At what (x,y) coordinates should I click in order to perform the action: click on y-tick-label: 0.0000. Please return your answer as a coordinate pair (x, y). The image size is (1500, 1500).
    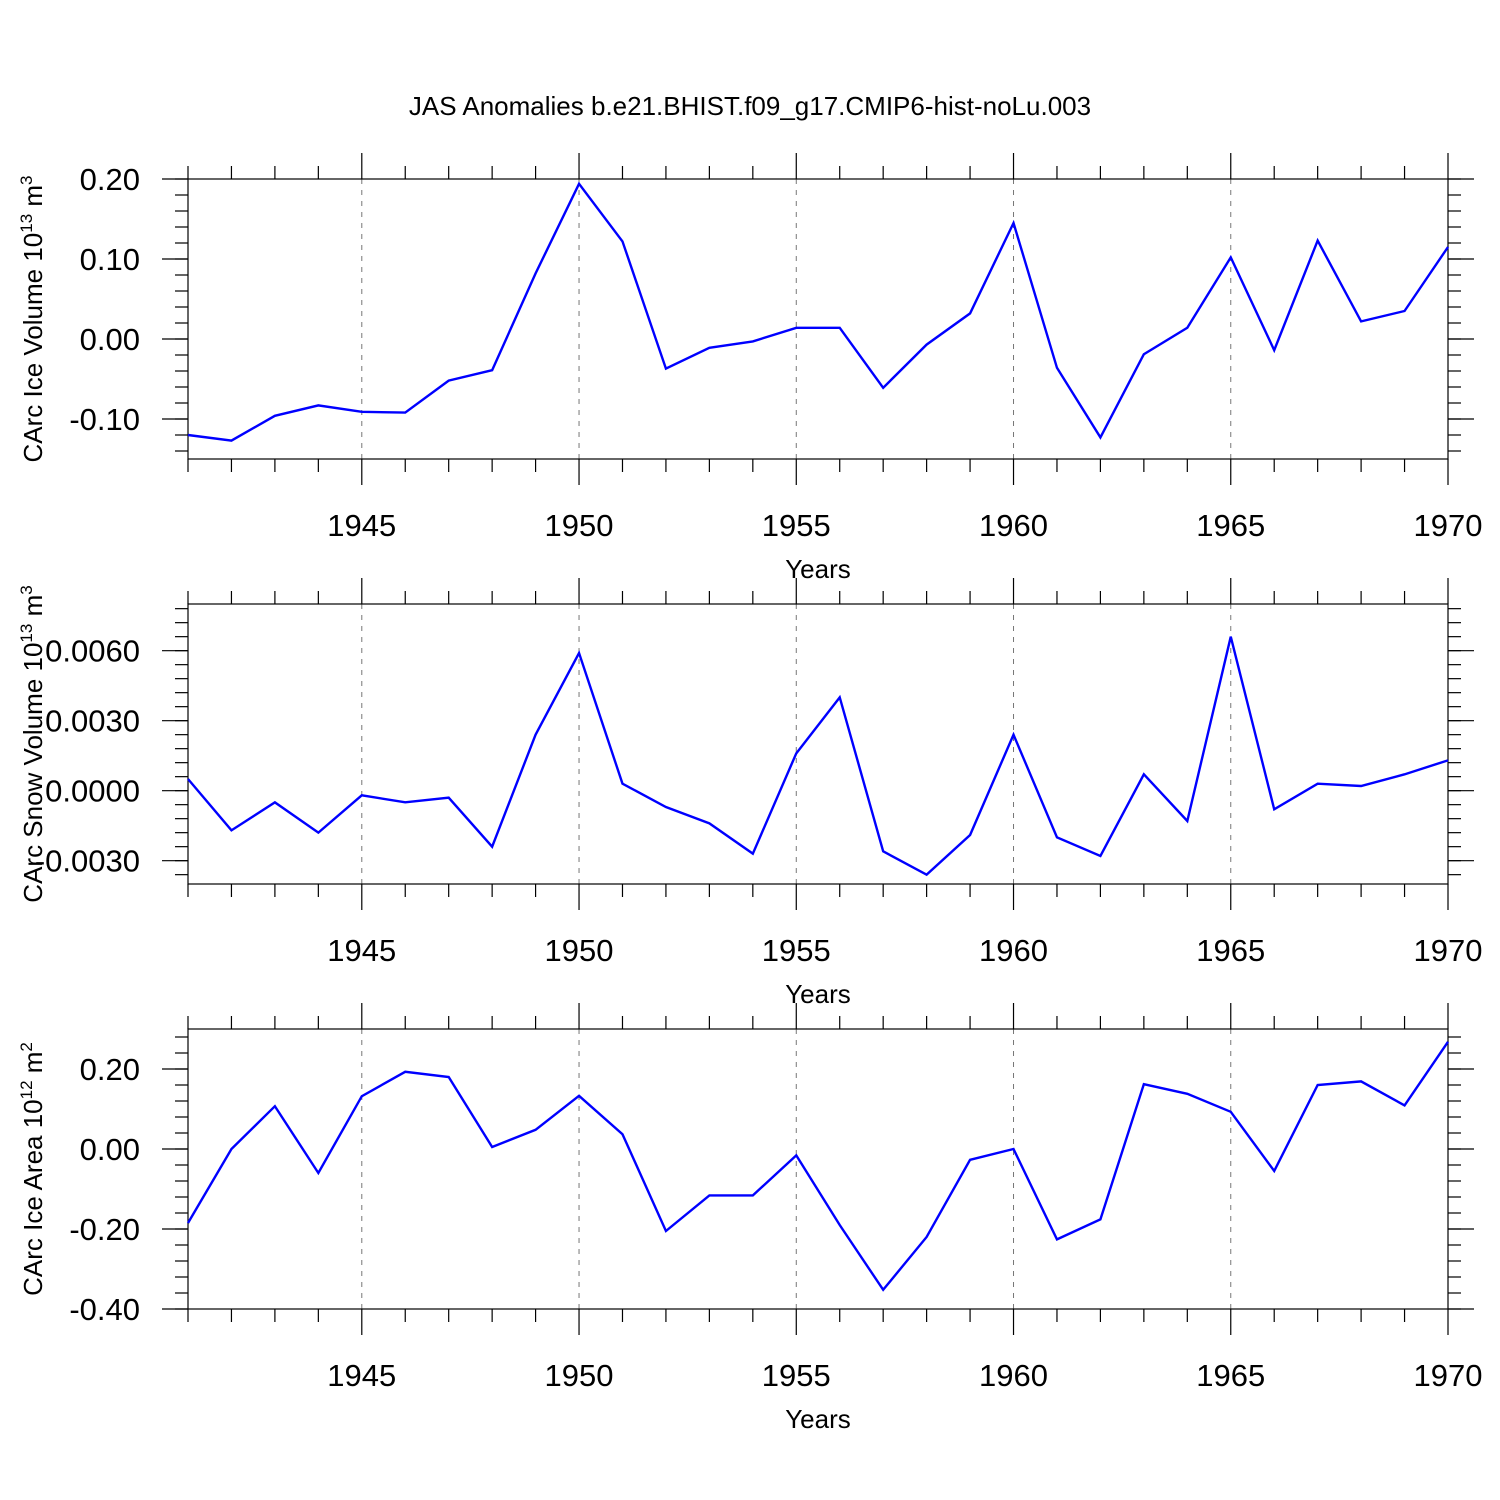
    Looking at the image, I should click on (92, 791).